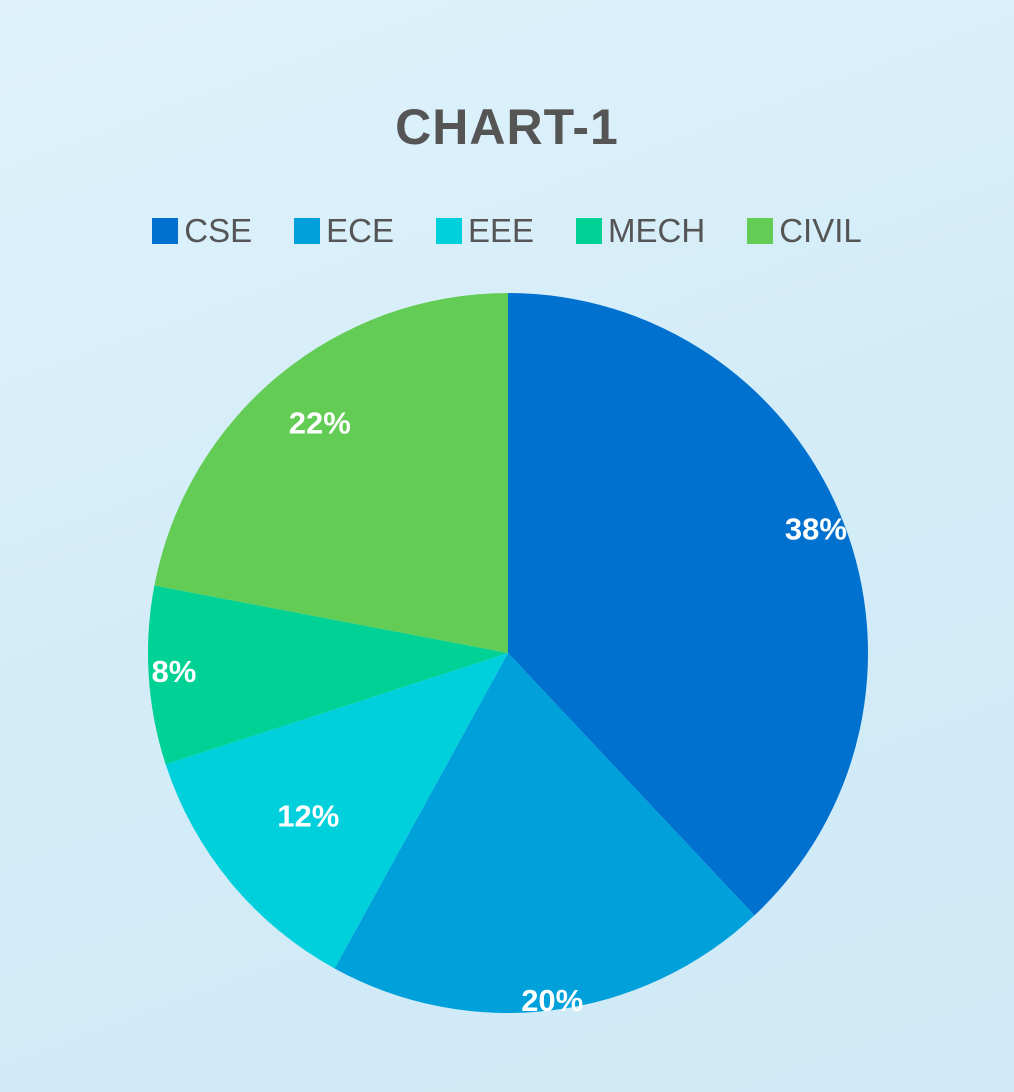 This screenshot has height=1092, width=1014. What do you see at coordinates (816, 528) in the screenshot?
I see `data-label-cse: 38%` at bounding box center [816, 528].